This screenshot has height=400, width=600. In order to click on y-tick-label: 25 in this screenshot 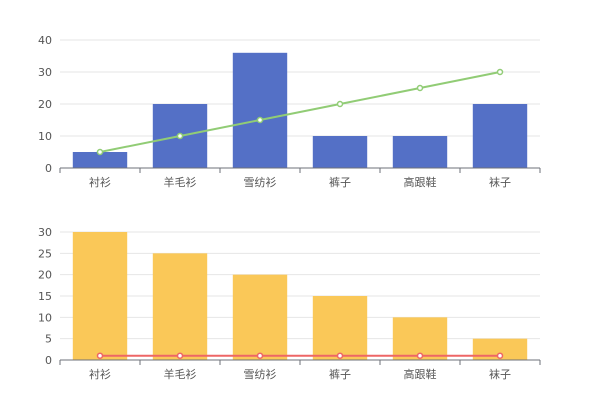, I will do `click(45, 253)`.